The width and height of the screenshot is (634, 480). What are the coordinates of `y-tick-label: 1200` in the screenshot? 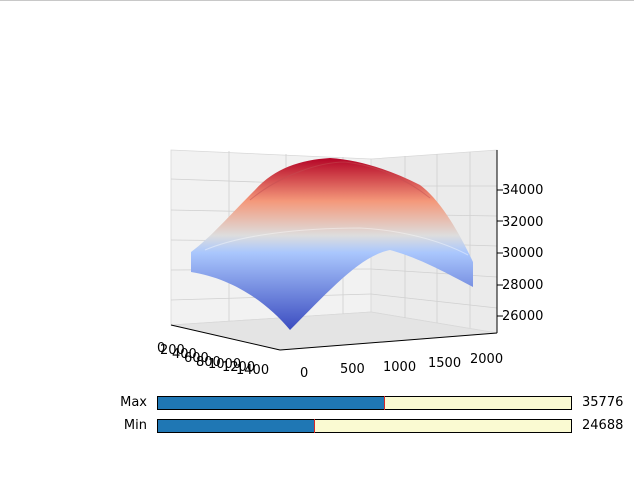 It's located at (238, 367).